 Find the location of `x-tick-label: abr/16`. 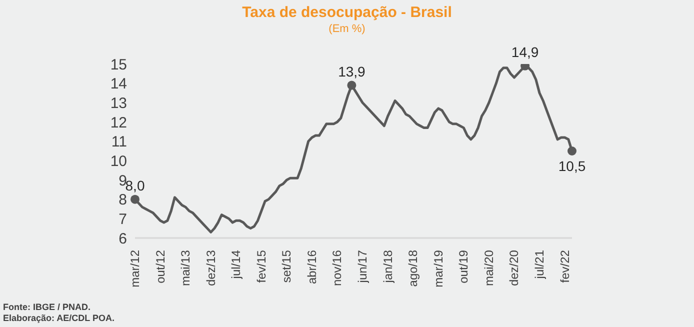

x-tick-label: abr/16 is located at coordinates (311, 267).